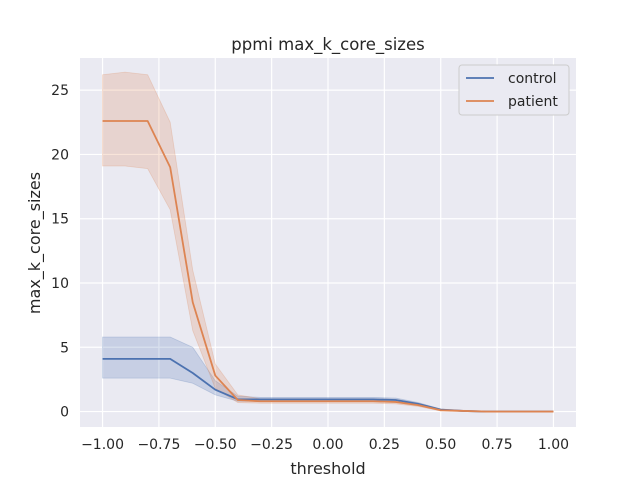  I want to click on x-tick-label: 0.75, so click(497, 445).